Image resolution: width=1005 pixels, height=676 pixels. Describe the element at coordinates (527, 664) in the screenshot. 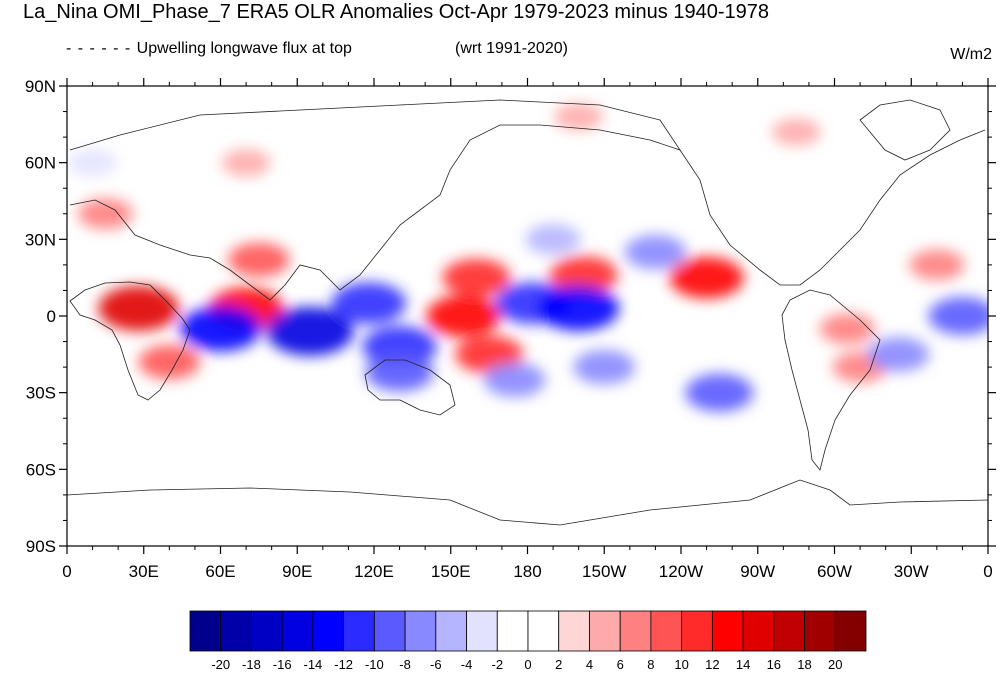

I see `colorbar-level-label: 0` at that location.